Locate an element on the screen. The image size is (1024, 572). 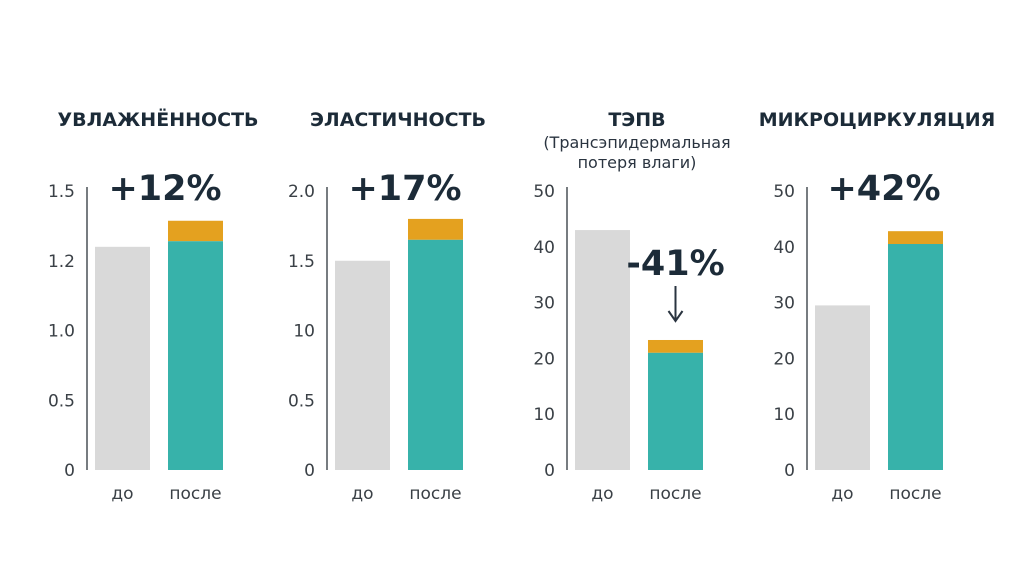
delta-label: +12% is located at coordinates (164, 189).